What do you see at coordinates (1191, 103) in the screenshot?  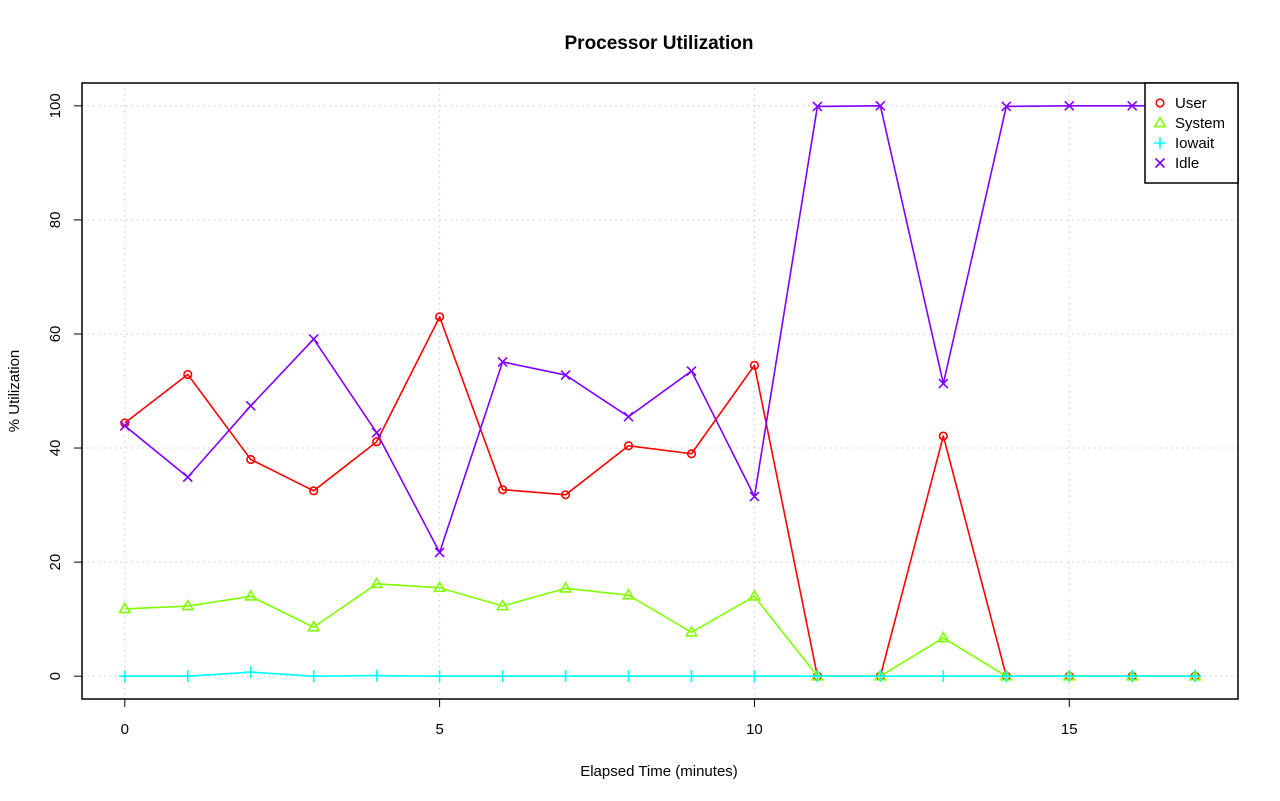 I see `legend-label-user: User` at bounding box center [1191, 103].